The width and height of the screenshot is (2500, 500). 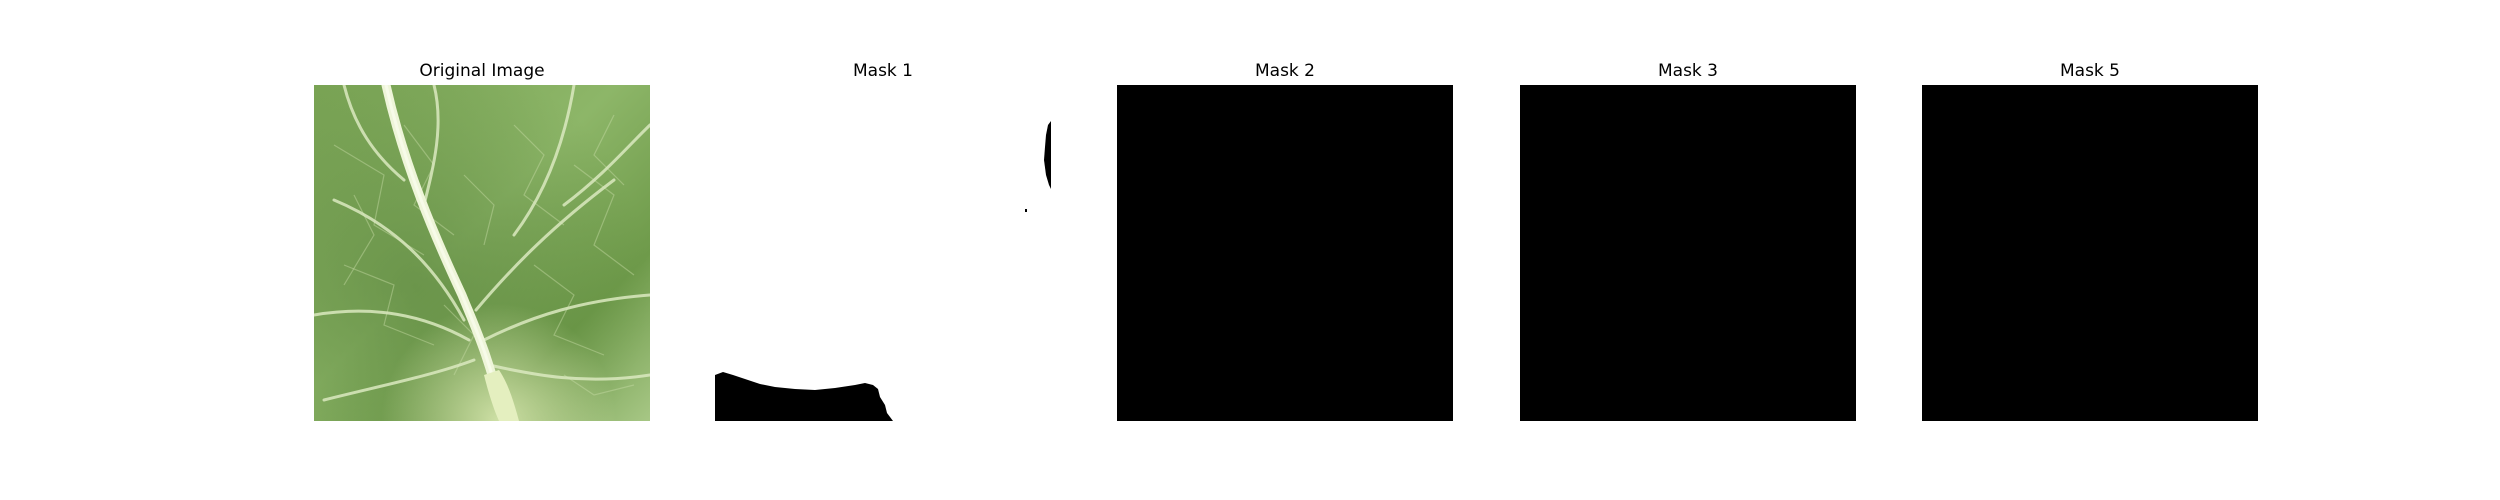 What do you see at coordinates (2089, 71) in the screenshot?
I see `panel-title: Mask 5` at bounding box center [2089, 71].